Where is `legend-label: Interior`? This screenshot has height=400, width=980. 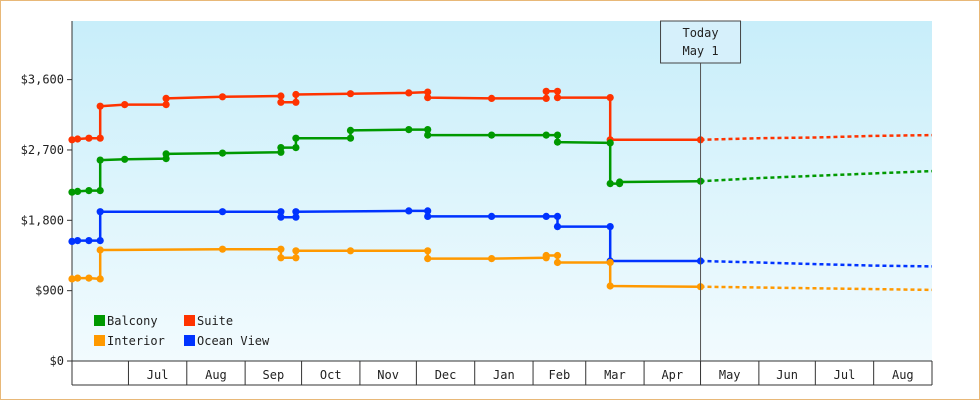 legend-label: Interior is located at coordinates (136, 341).